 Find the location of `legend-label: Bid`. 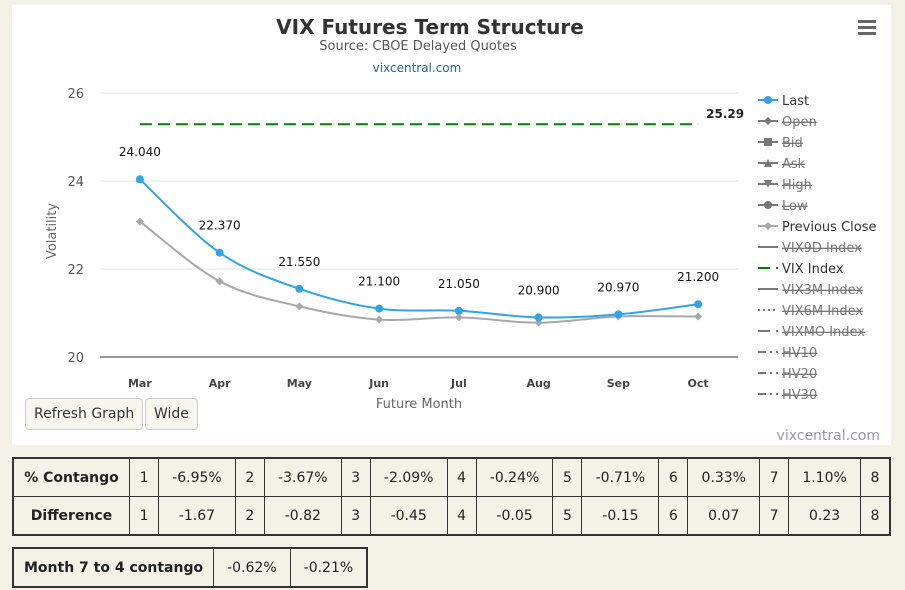

legend-label: Bid is located at coordinates (792, 143).